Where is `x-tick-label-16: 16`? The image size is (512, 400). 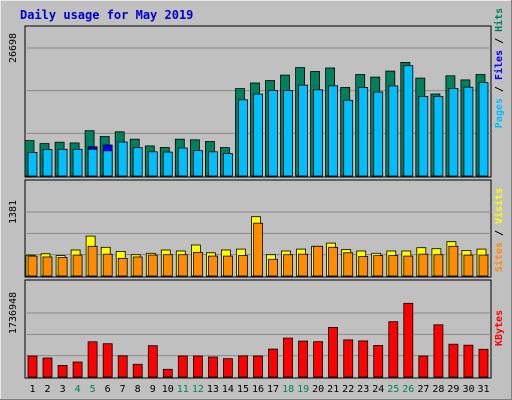
x-tick-label-16: 16 is located at coordinates (258, 389).